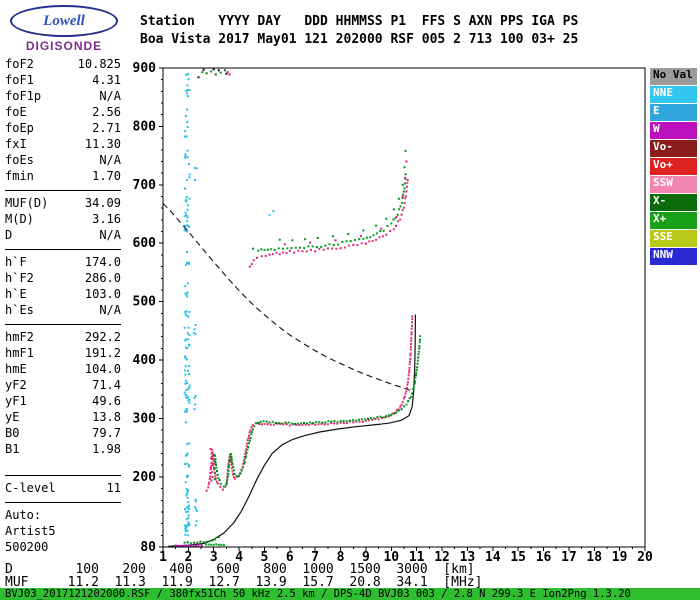  I want to click on param-value: 11, so click(113, 488).